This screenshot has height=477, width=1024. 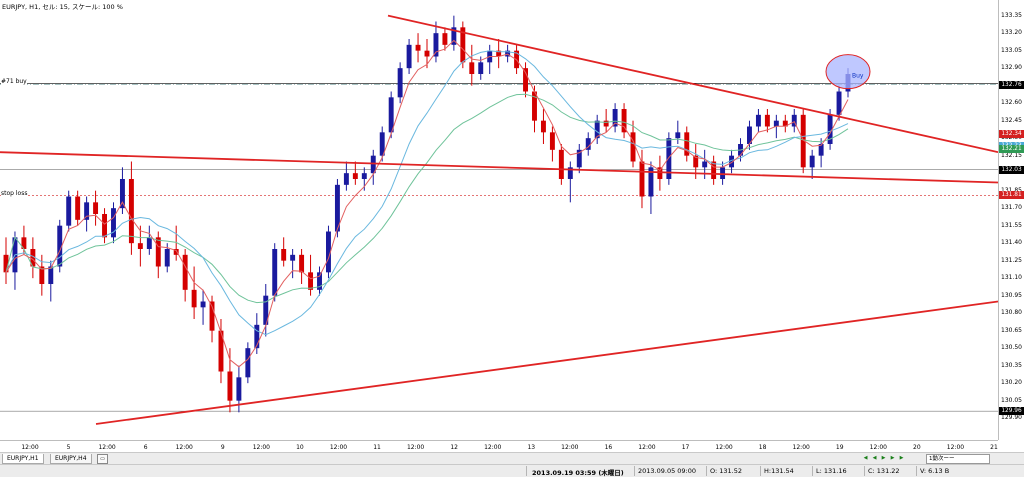 What do you see at coordinates (1011, 348) in the screenshot?
I see `price-tick: 130.50` at bounding box center [1011, 348].